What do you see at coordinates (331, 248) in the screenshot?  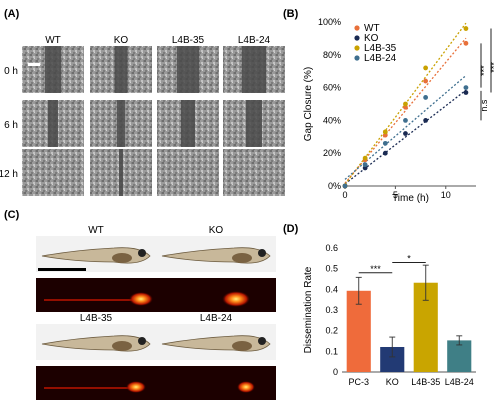 I see `y-tick-label: 0.6` at bounding box center [331, 248].